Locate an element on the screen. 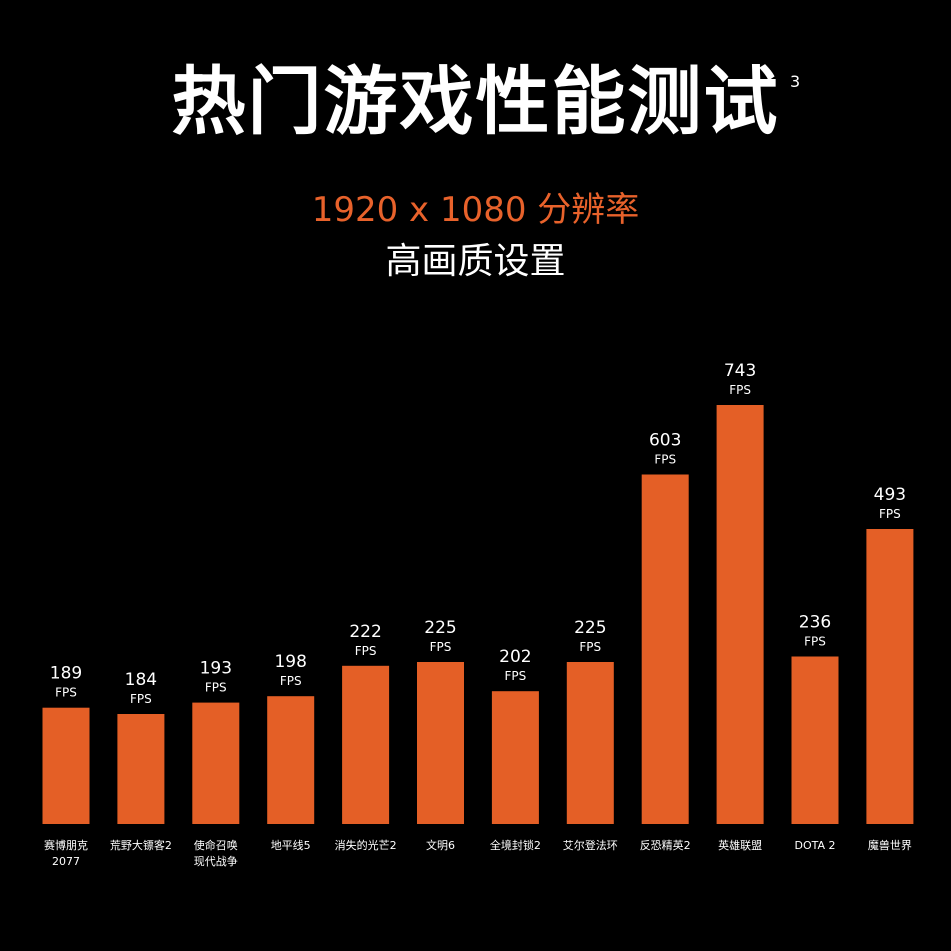 Image resolution: width=951 pixels, height=951 pixels. bar-value-label: 493 is located at coordinates (890, 495).